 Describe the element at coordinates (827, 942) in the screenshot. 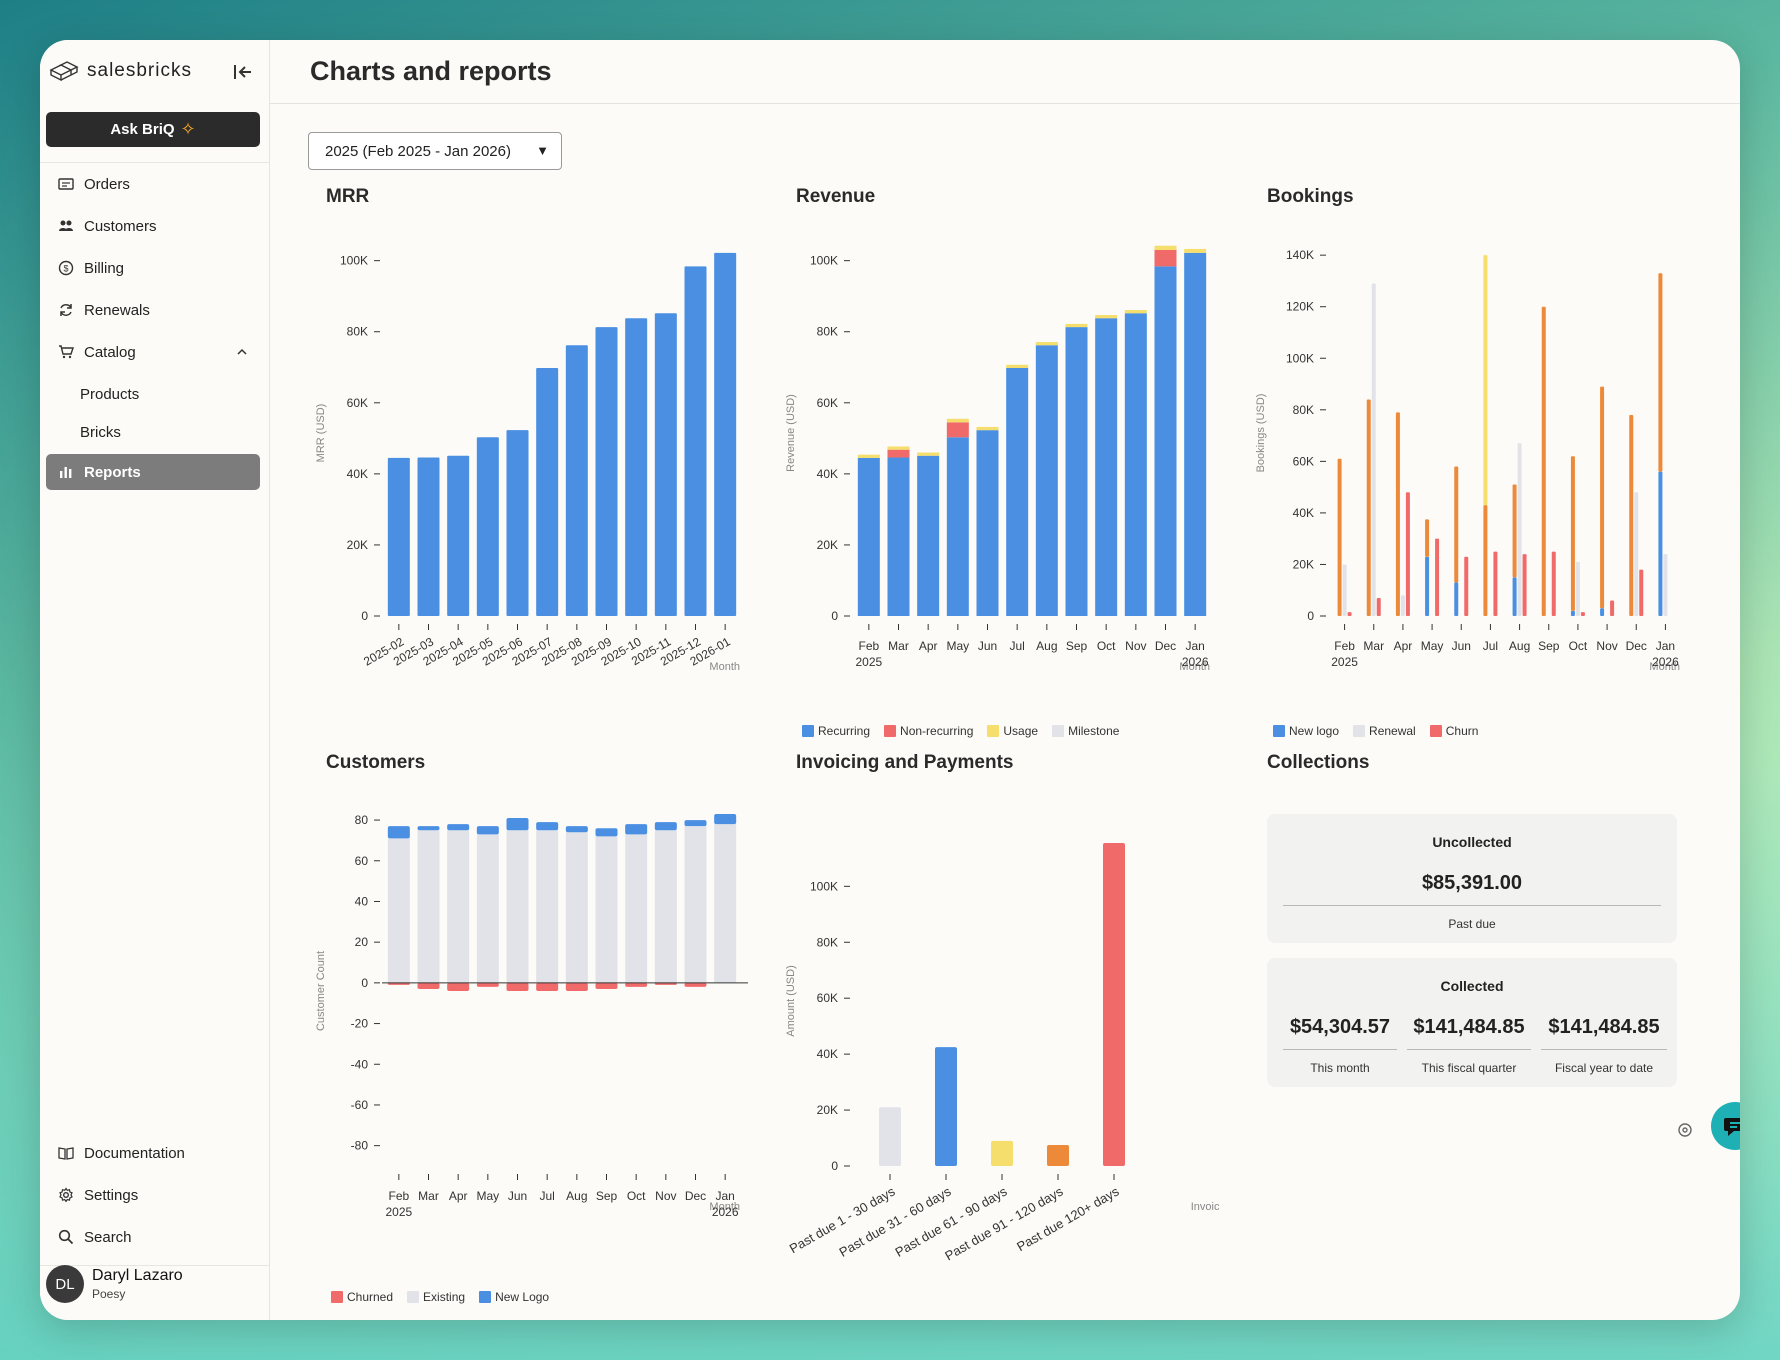

I see `y-tick-label: 80K` at that location.